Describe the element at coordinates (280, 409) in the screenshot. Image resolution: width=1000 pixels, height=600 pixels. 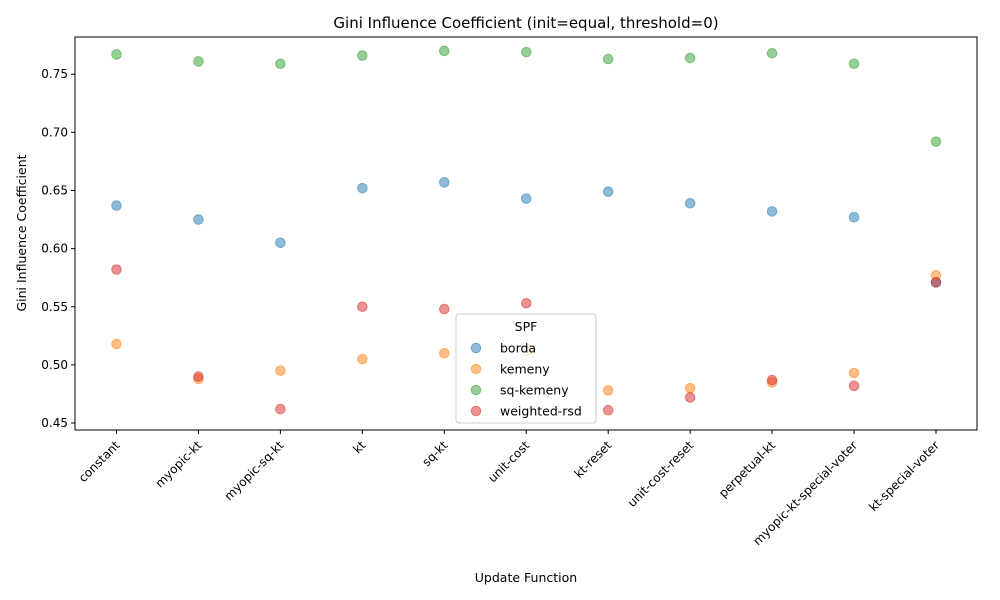
I see `point-weighted-rsd-myopic-sq-kt` at that location.